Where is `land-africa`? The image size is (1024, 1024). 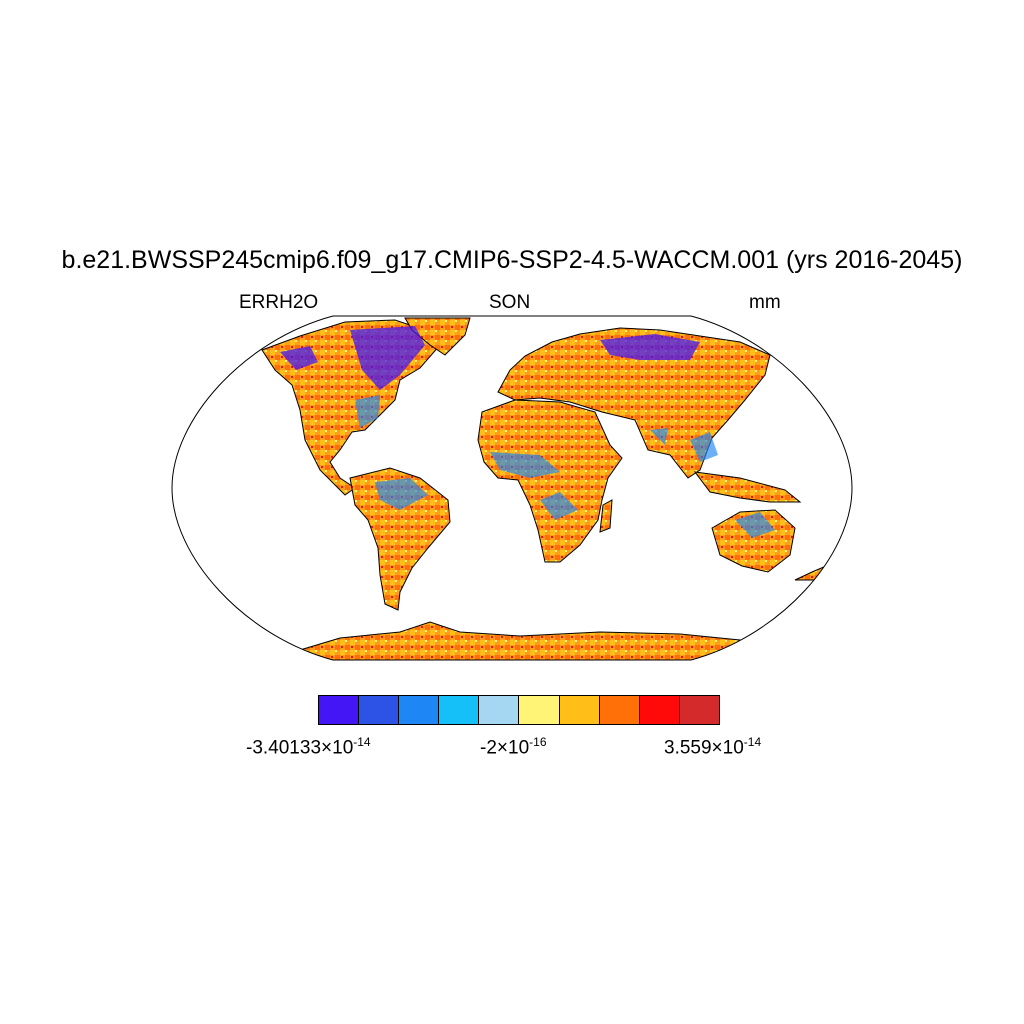
land-africa is located at coordinates (550, 481).